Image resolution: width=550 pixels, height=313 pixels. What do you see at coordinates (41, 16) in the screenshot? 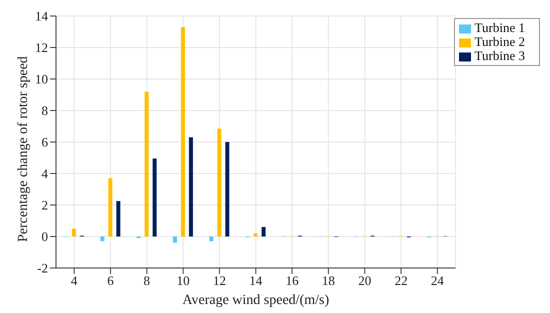
I see `y-tick-label: 14` at bounding box center [41, 16].